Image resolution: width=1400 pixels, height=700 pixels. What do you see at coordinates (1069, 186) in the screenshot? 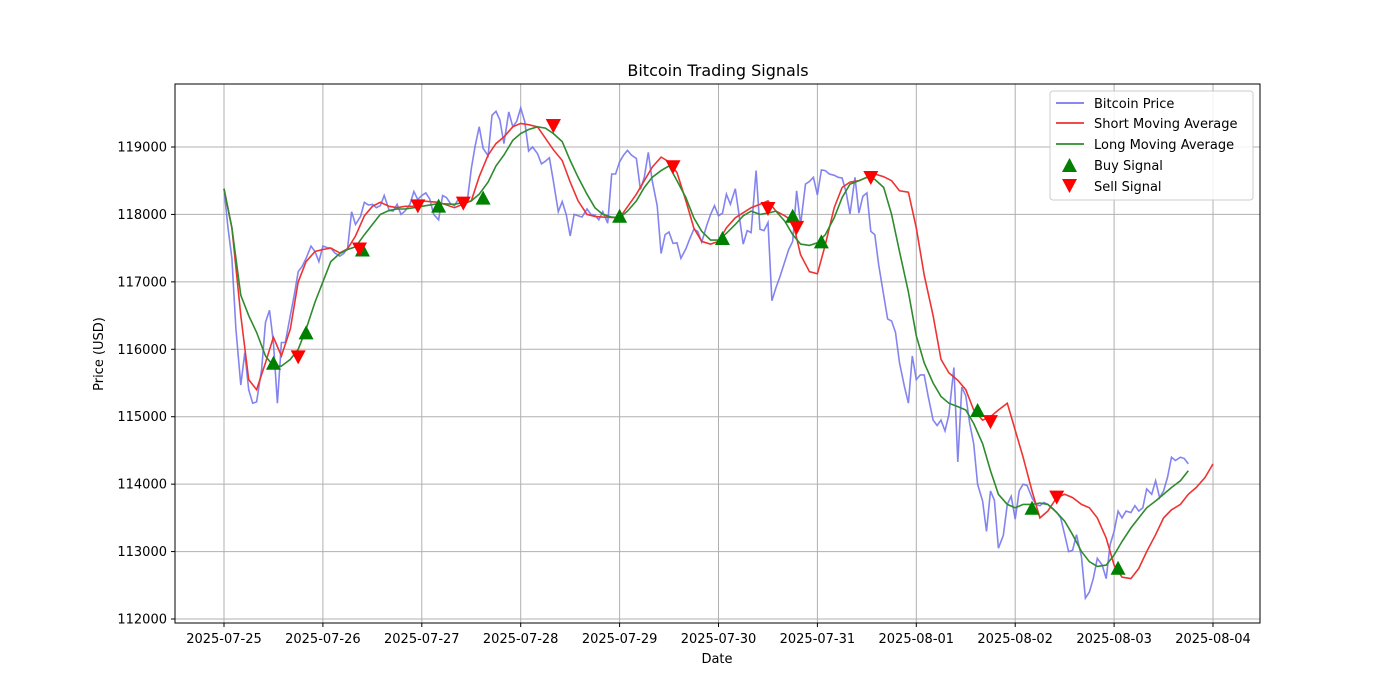
I see `sell-triangle-icon` at bounding box center [1069, 186].